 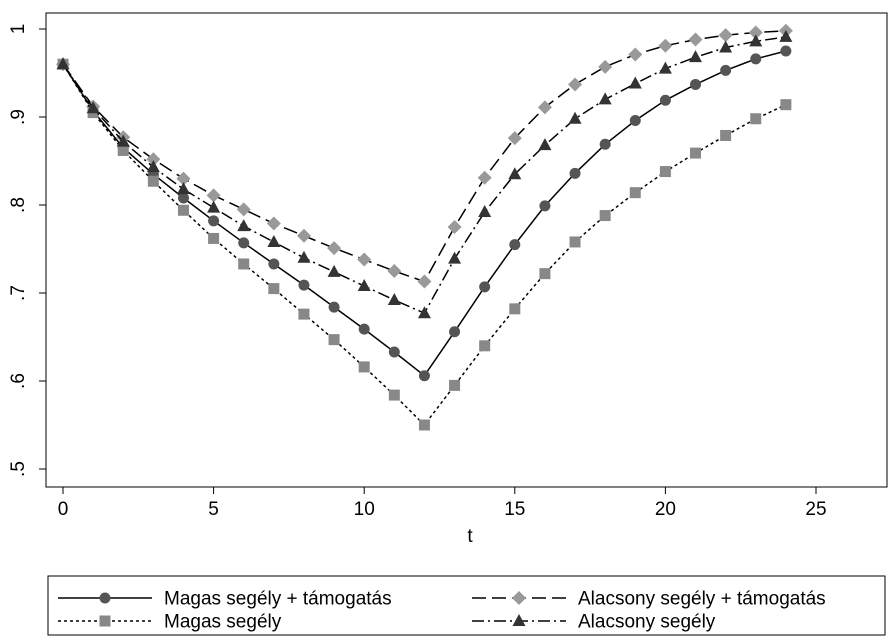 I want to click on x-tick-label: 5, so click(x=213, y=509).